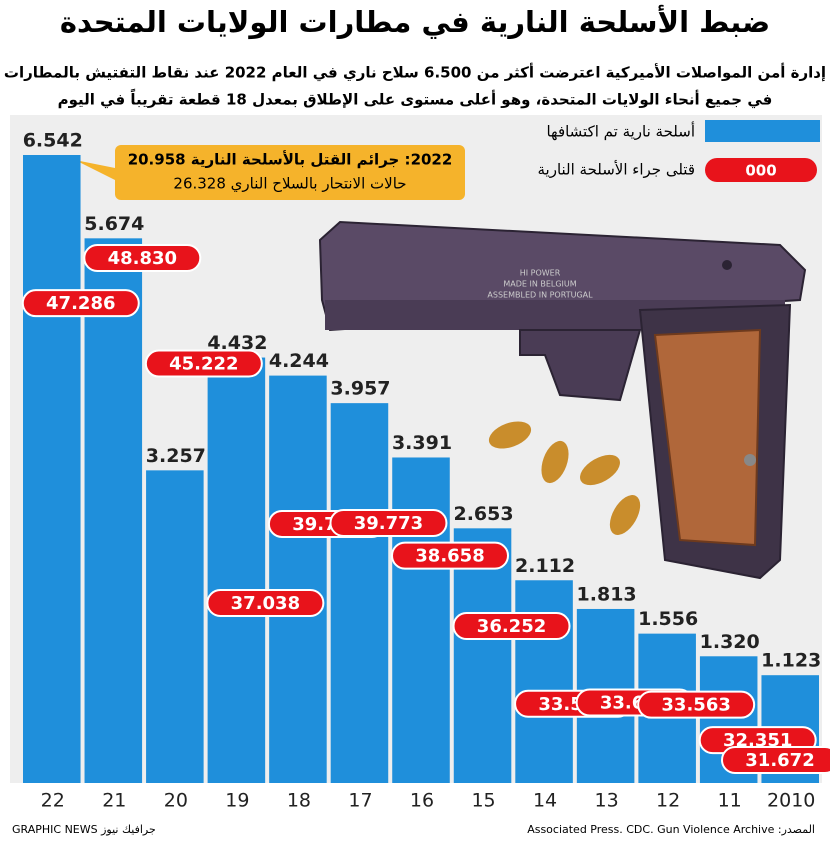 The image size is (830, 846). I want to click on x-tick-label: 18, so click(299, 801).